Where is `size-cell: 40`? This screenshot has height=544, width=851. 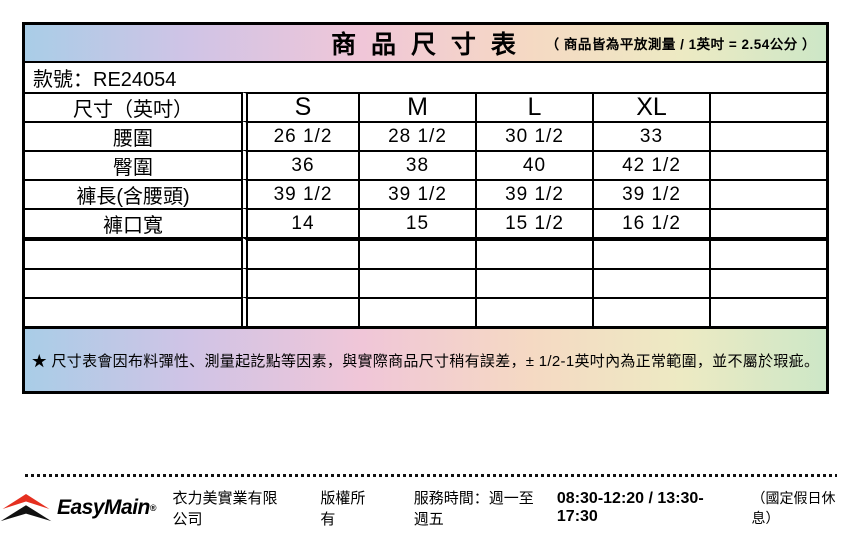
size-cell: 40 is located at coordinates (533, 164).